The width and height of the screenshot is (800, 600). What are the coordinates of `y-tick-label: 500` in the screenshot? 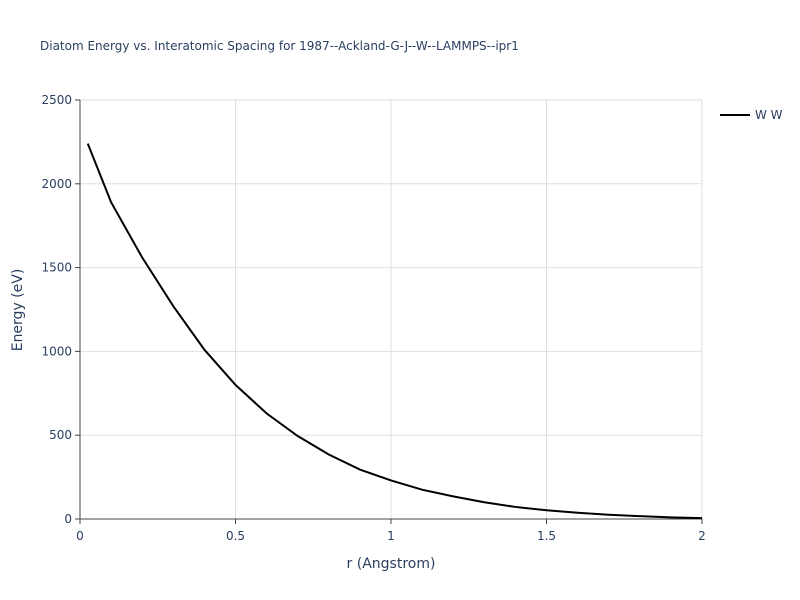 It's located at (60, 435).